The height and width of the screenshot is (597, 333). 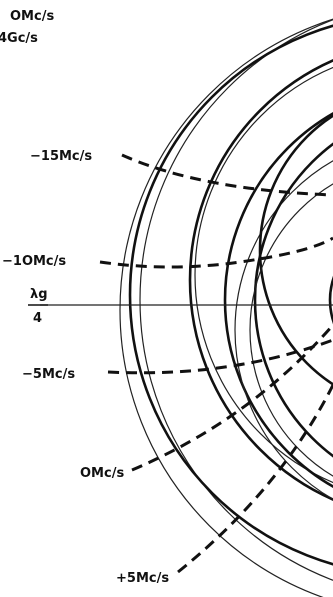 What do you see at coordinates (48, 374) in the screenshot?
I see `curve-label: −5Mc/s` at bounding box center [48, 374].